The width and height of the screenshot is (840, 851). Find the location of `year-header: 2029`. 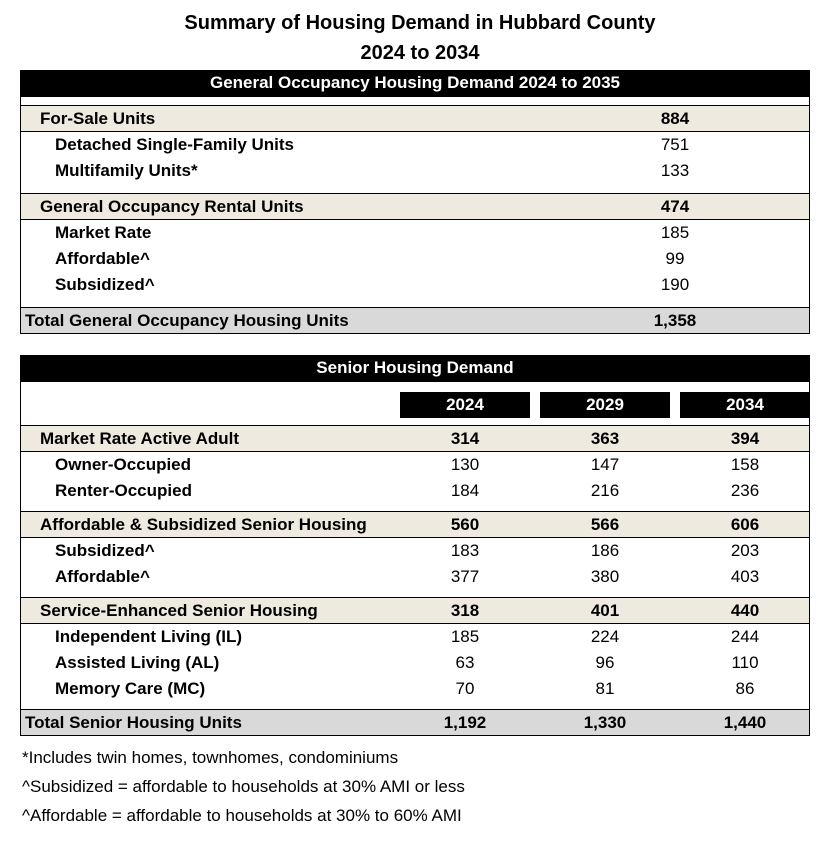

year-header: 2029 is located at coordinates (605, 405).